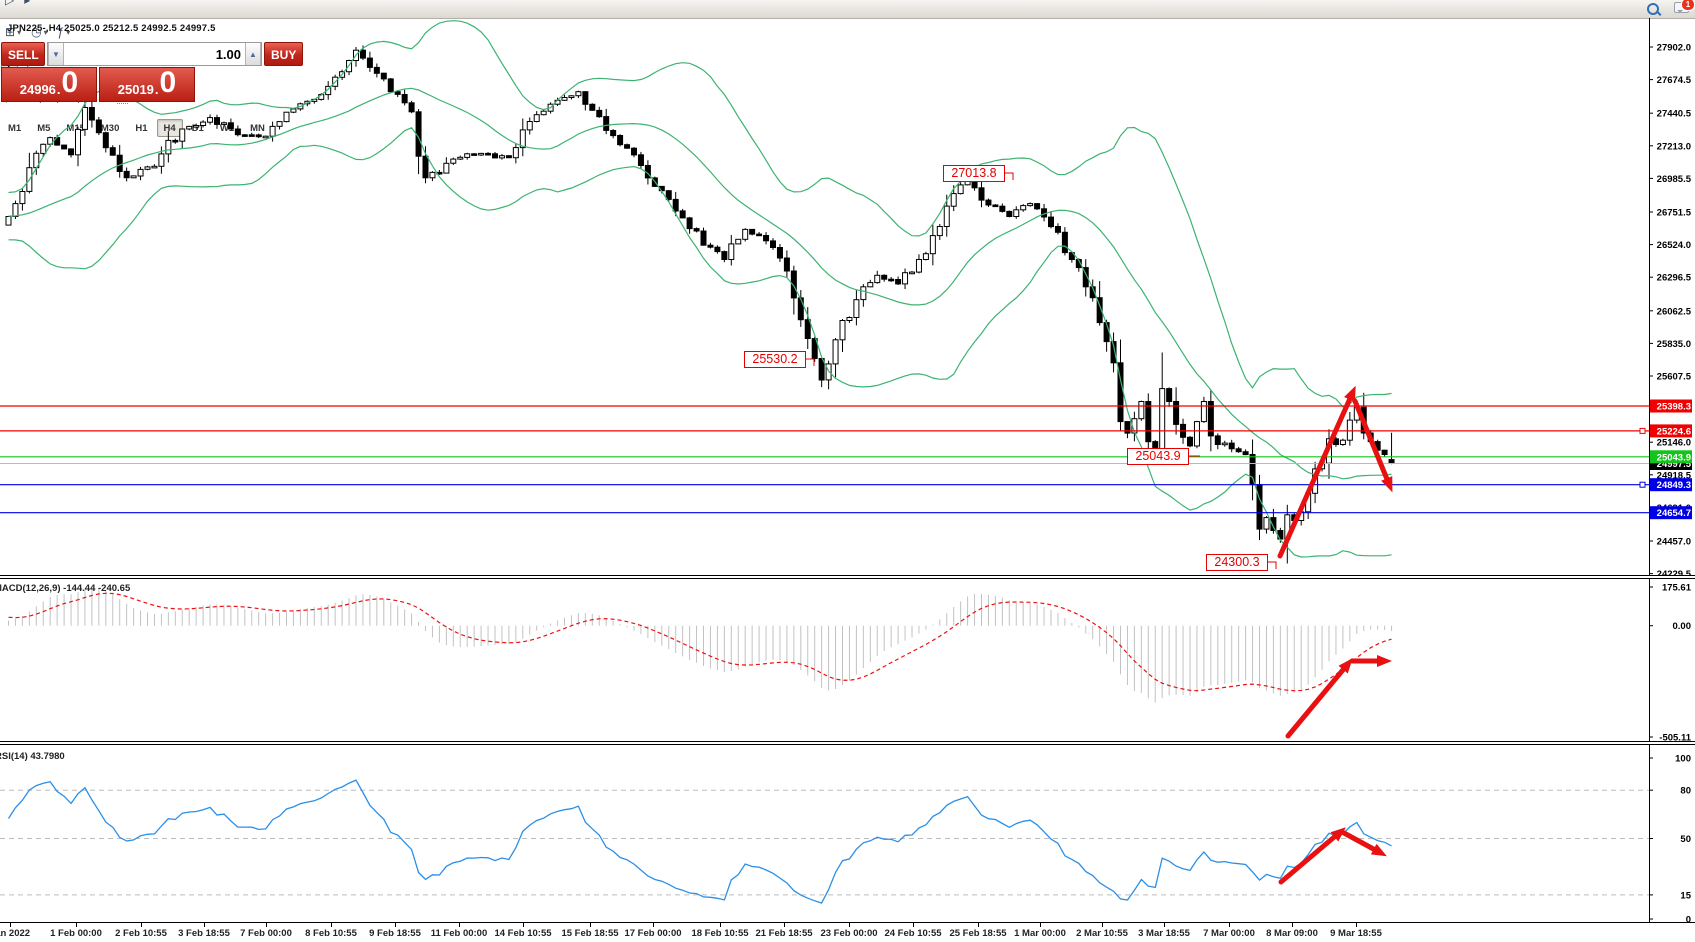  Describe the element at coordinates (1674, 344) in the screenshot. I see `svg-text: 25835.0` at that location.